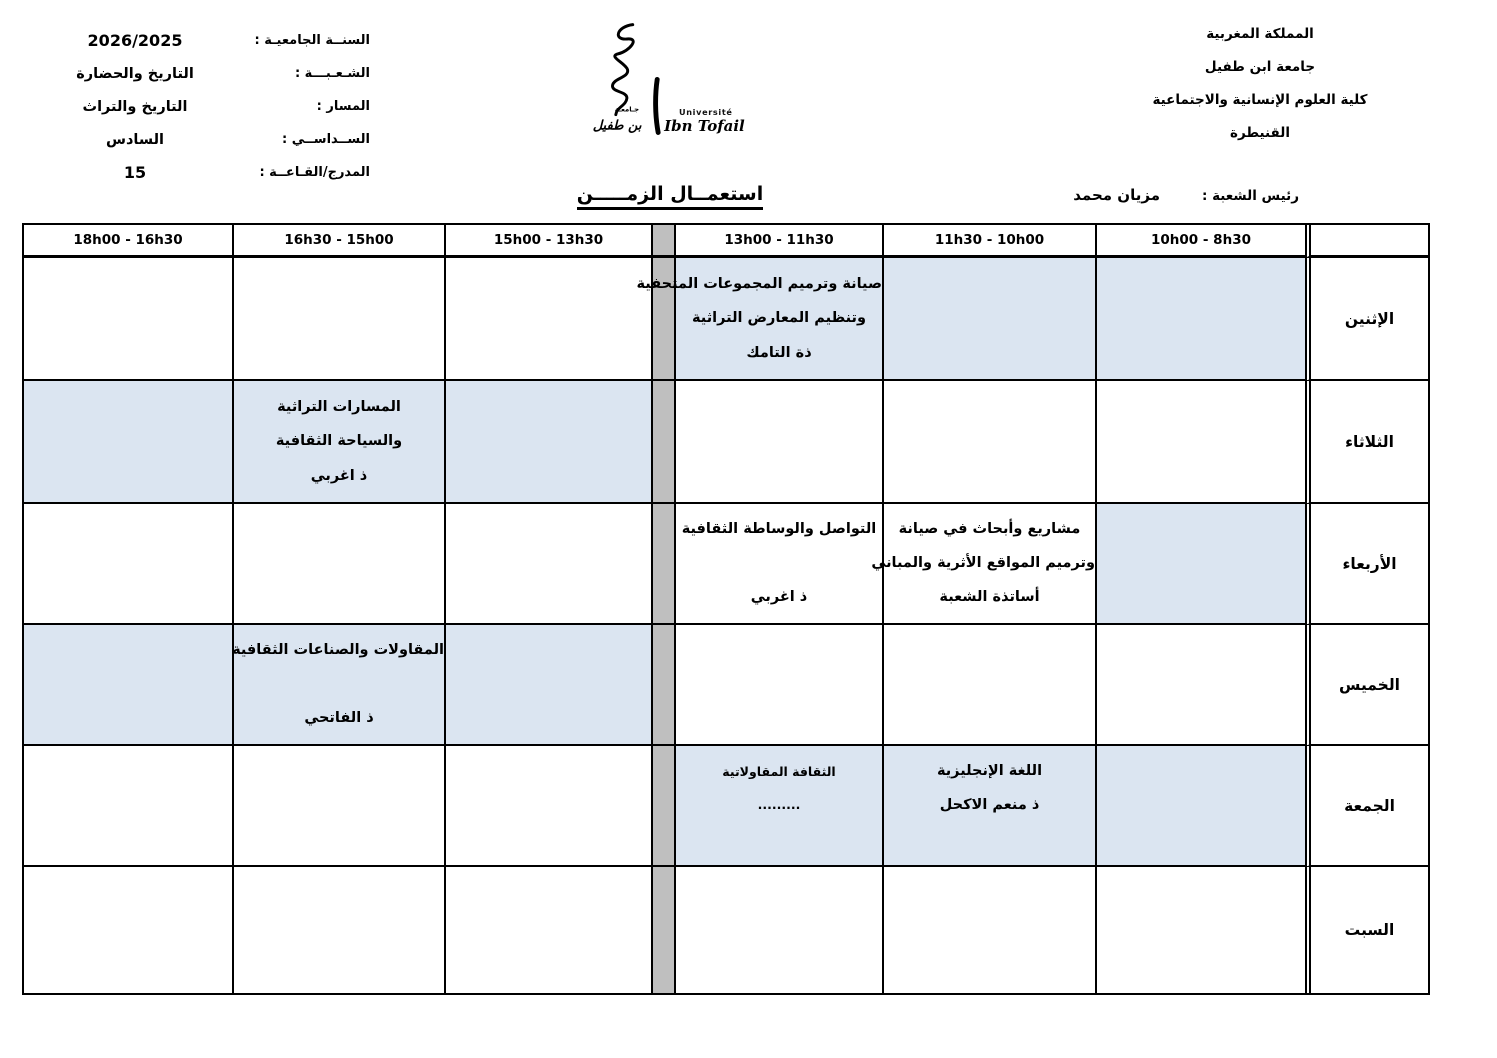  What do you see at coordinates (669, 79) in the screenshot?
I see `ibn-tofail-logo-icon: جـامعـة بن طفيل Université Ibn Tofail` at bounding box center [669, 79].